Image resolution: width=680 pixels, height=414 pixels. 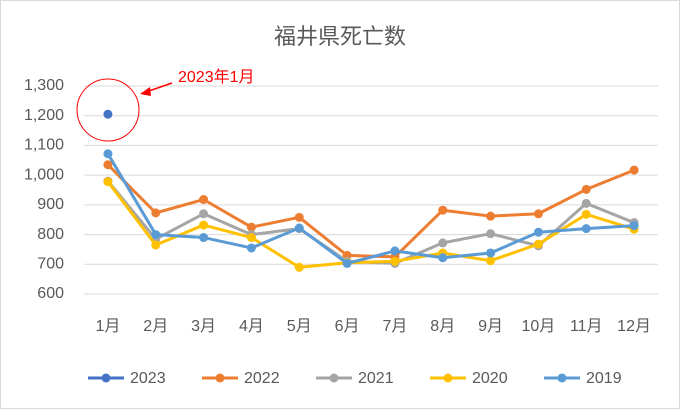 I want to click on annotation-circle, so click(x=108, y=110).